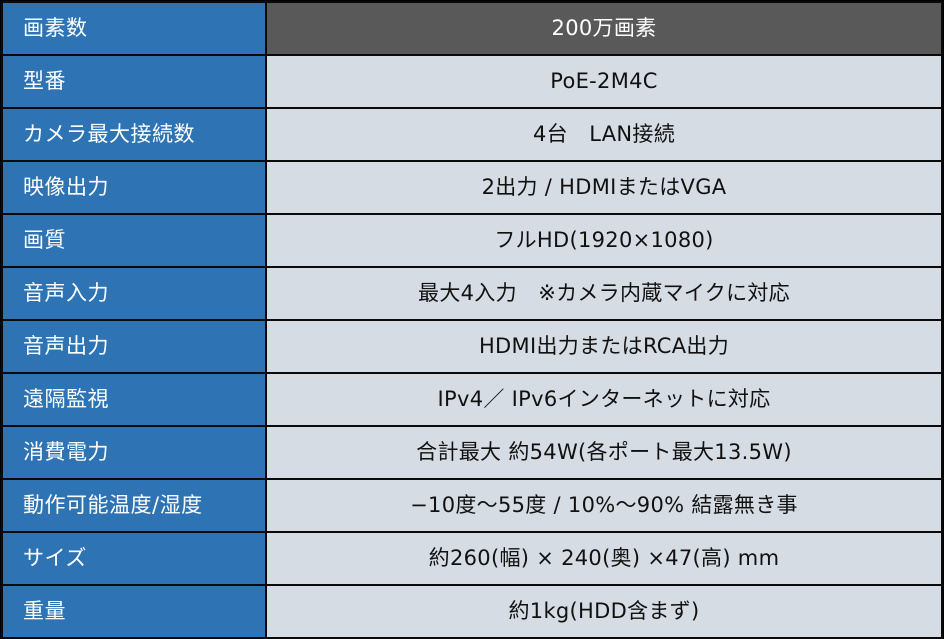 This screenshot has height=639, width=944. What do you see at coordinates (604, 346) in the screenshot?
I see `spec-value: HDMI出力またはRCA出力` at bounding box center [604, 346].